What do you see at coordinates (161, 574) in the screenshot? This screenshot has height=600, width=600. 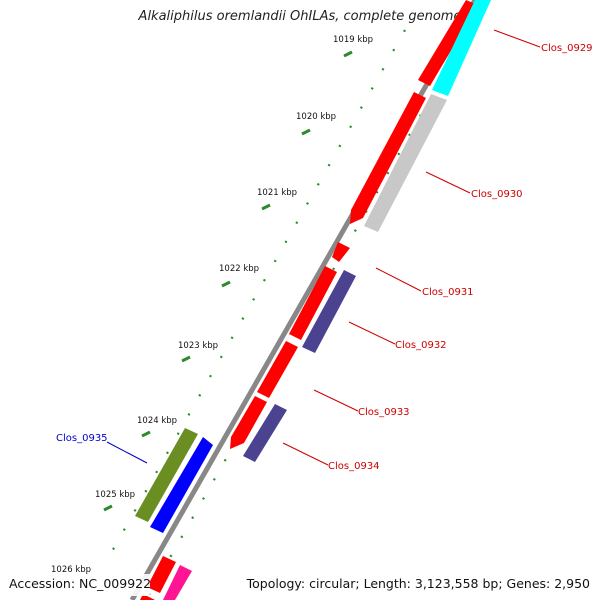 I see `gene-bottom-red` at bounding box center [161, 574].